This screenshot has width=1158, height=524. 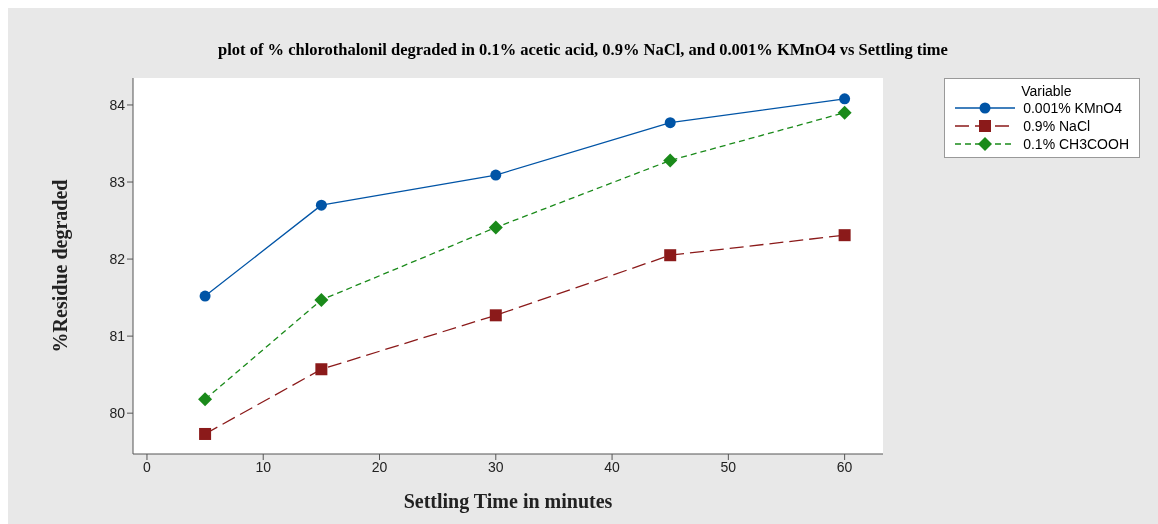 What do you see at coordinates (117, 336) in the screenshot?
I see `y-tick-label: 81` at bounding box center [117, 336].